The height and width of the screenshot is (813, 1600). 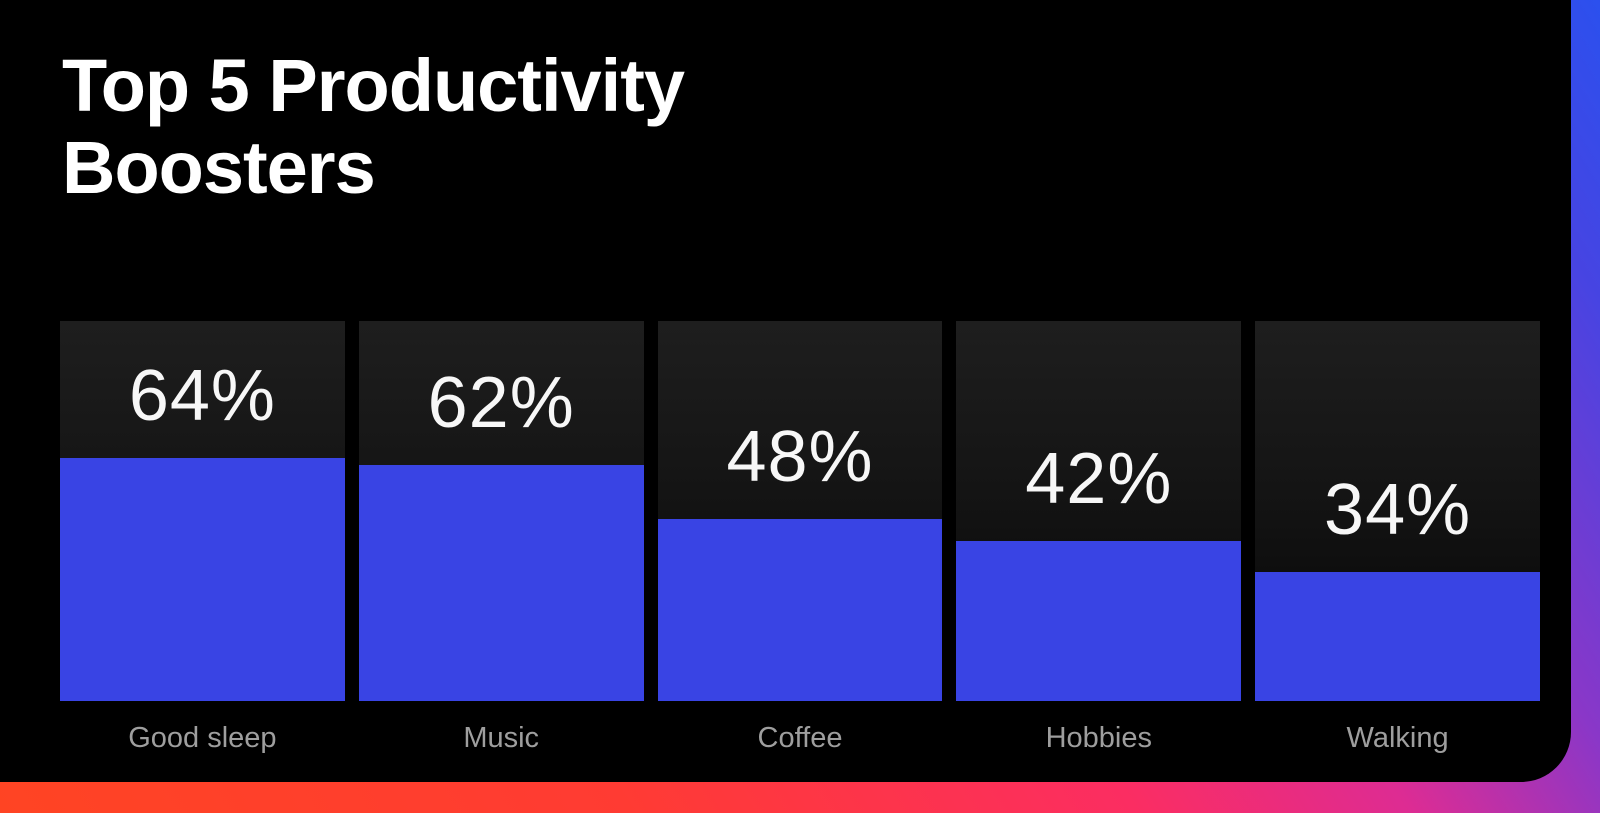 I want to click on bar-column: 34% Walking, so click(x=1397, y=537).